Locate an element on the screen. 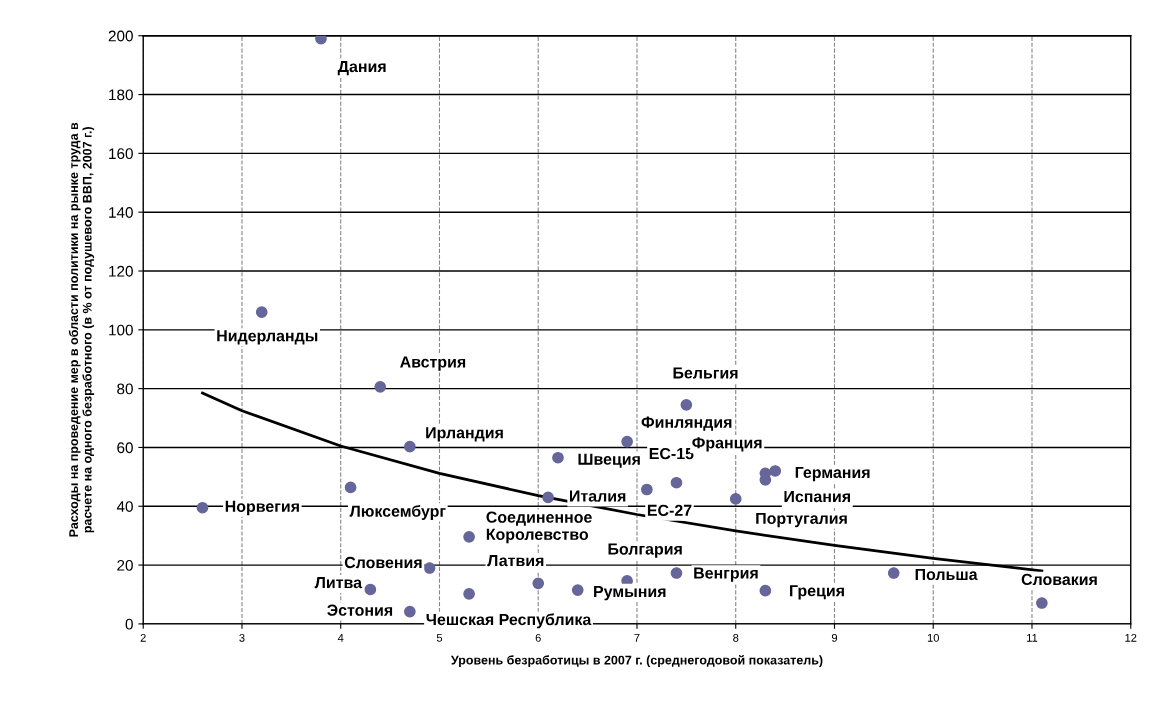 This screenshot has height=701, width=1155. annotation: Чешская Республика is located at coordinates (509, 621).